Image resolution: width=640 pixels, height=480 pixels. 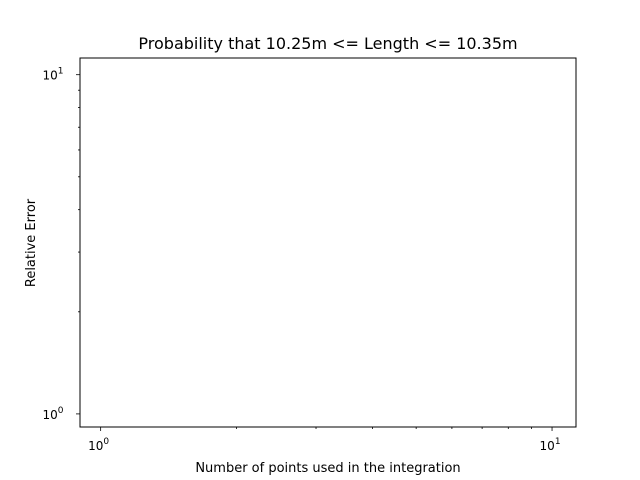 What do you see at coordinates (61, 244) in the screenshot?
I see `y-major-ticks: 10⁰ 10¹` at bounding box center [61, 244].